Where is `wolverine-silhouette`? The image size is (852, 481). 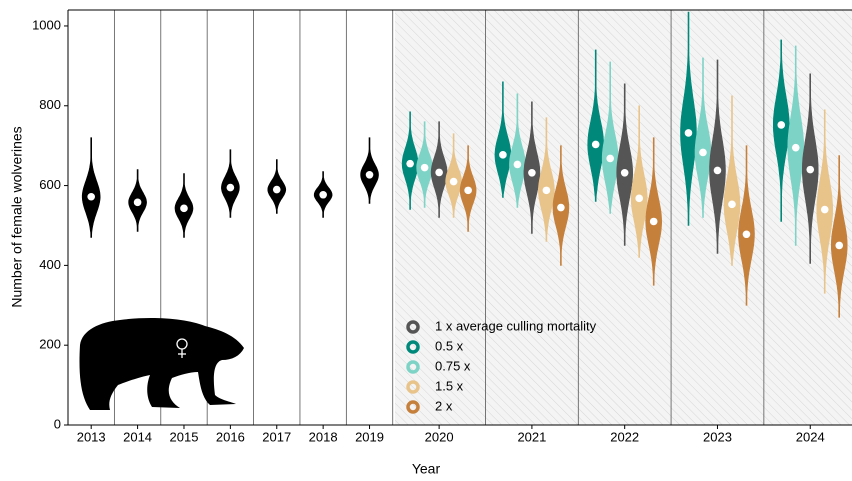 wolverine-silhouette is located at coordinates (162, 364).